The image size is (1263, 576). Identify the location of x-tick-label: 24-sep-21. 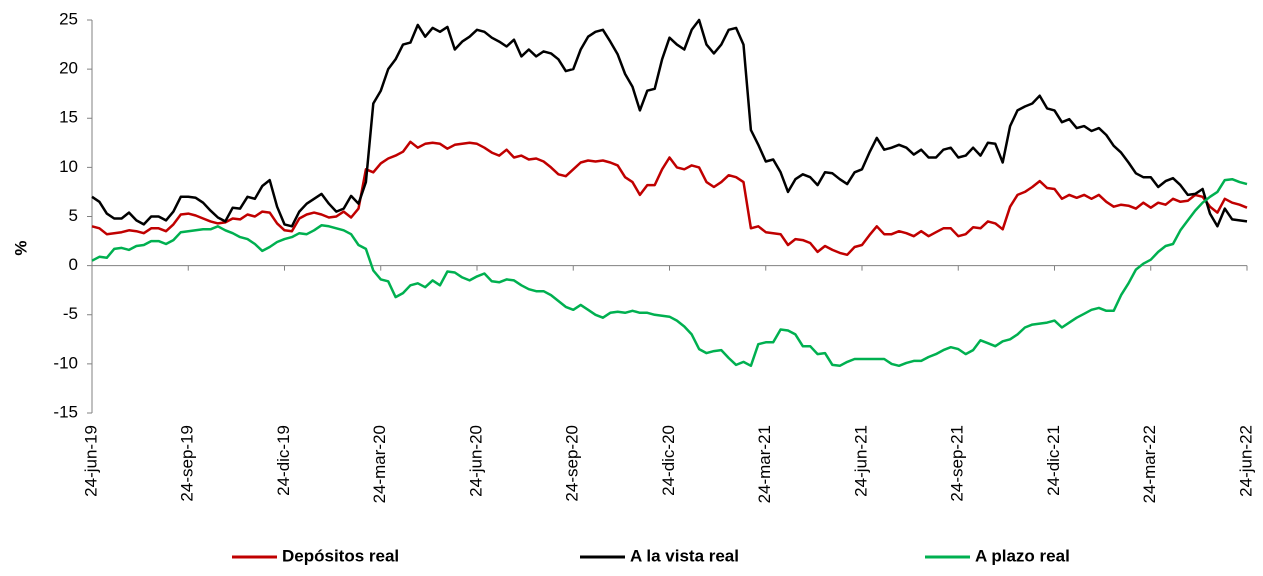
(957, 463).